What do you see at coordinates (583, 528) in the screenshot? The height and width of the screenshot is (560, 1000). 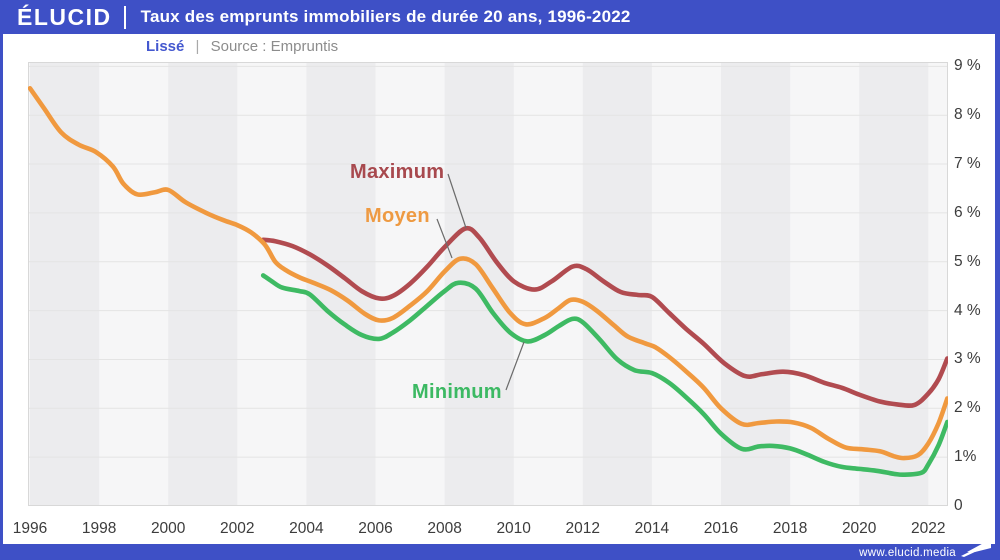 I see `x-axis-label-2012: 2012` at bounding box center [583, 528].